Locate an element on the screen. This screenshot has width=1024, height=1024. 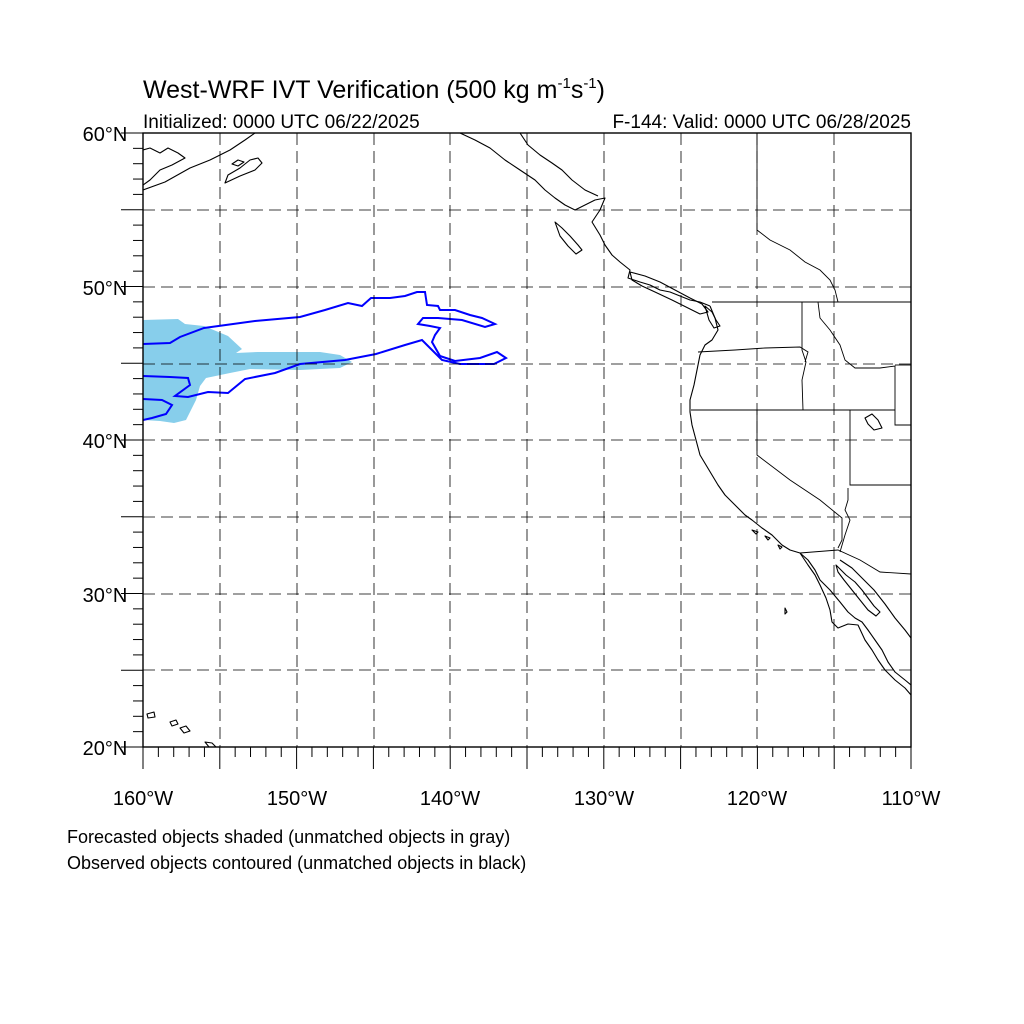
observed-object-contour-lower is located at coordinates (158, 409).